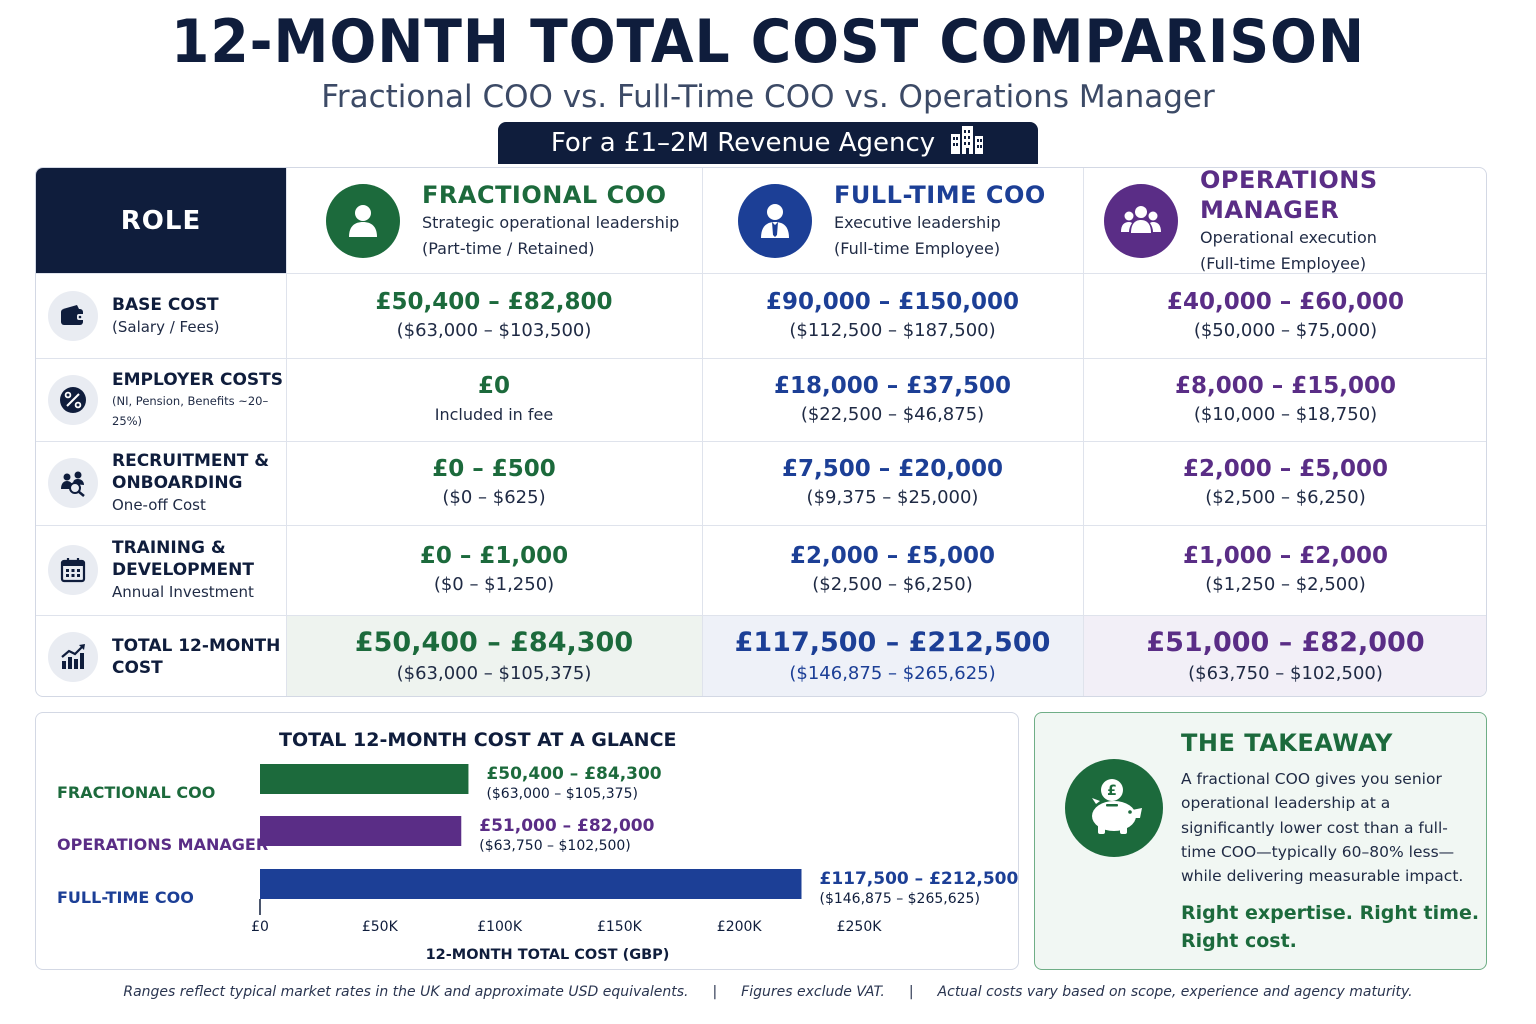  Describe the element at coordinates (1285, 330) in the screenshot. I see `value-usd: ($50,000 – $75,000)` at that location.